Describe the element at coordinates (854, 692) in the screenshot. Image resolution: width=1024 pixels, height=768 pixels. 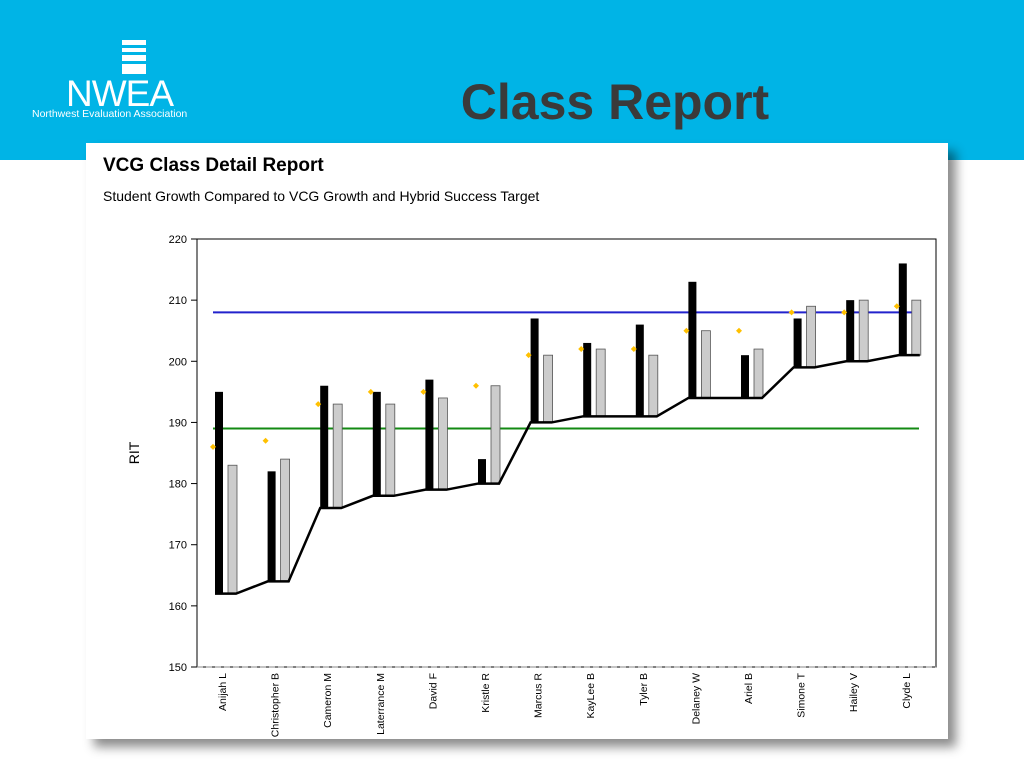
I see `category-label: Hailey V` at that location.